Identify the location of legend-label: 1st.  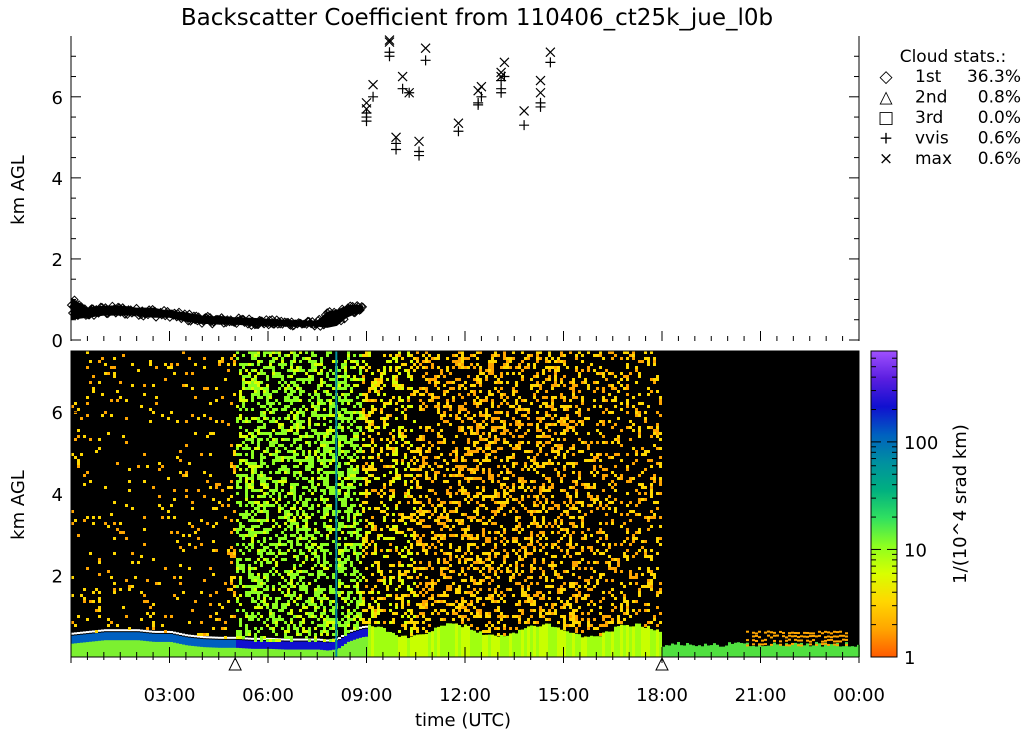
(928, 77).